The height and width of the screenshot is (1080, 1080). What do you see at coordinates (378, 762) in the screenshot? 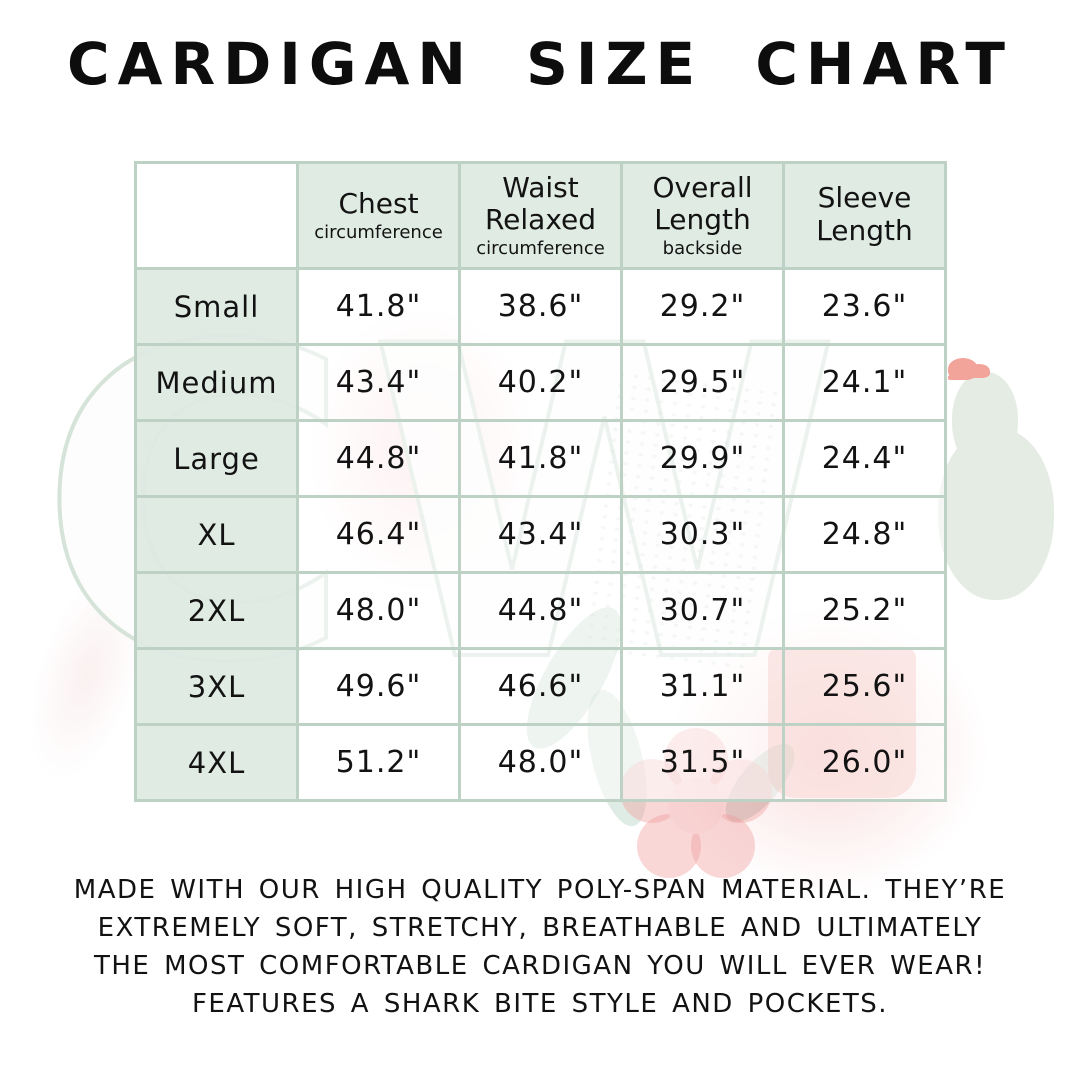
I see `measurement-cell: 51.2"` at bounding box center [378, 762].